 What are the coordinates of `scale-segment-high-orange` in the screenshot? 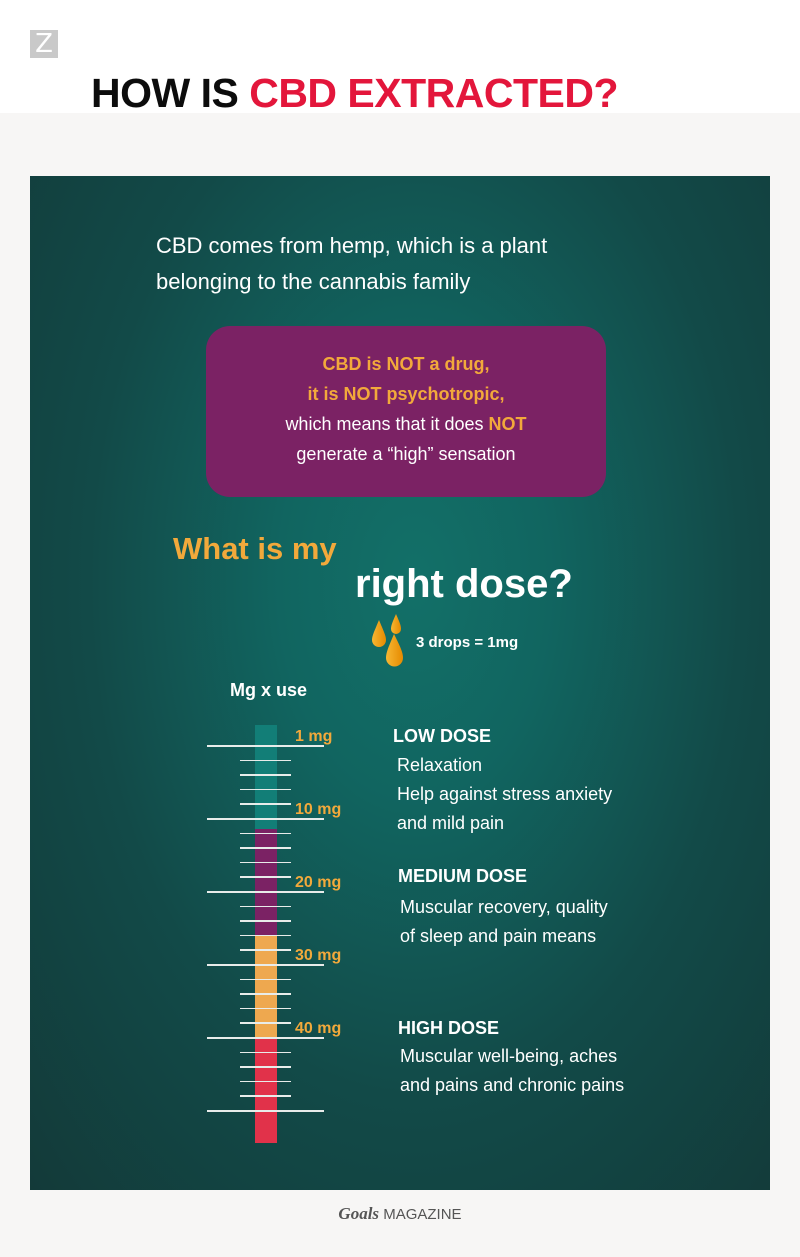 It's located at (266, 986).